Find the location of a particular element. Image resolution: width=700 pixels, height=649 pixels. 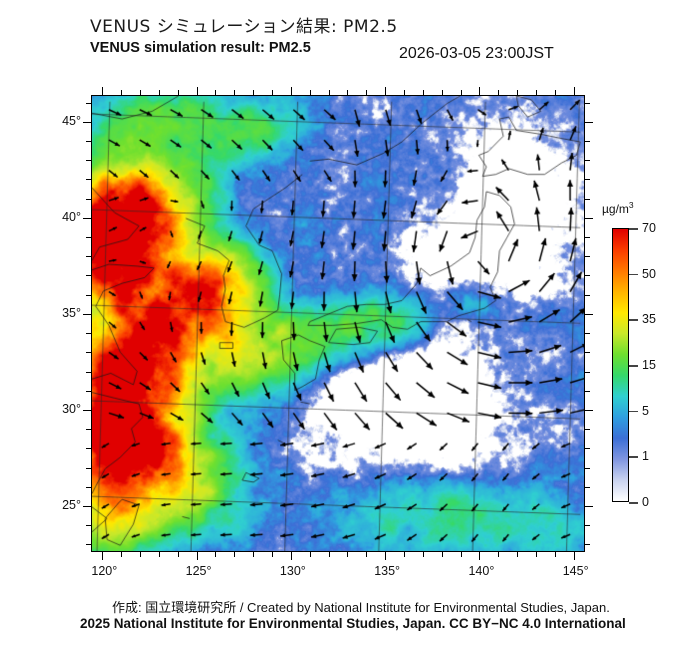

colorbar-unit-label: µg/m3 is located at coordinates (618, 208).